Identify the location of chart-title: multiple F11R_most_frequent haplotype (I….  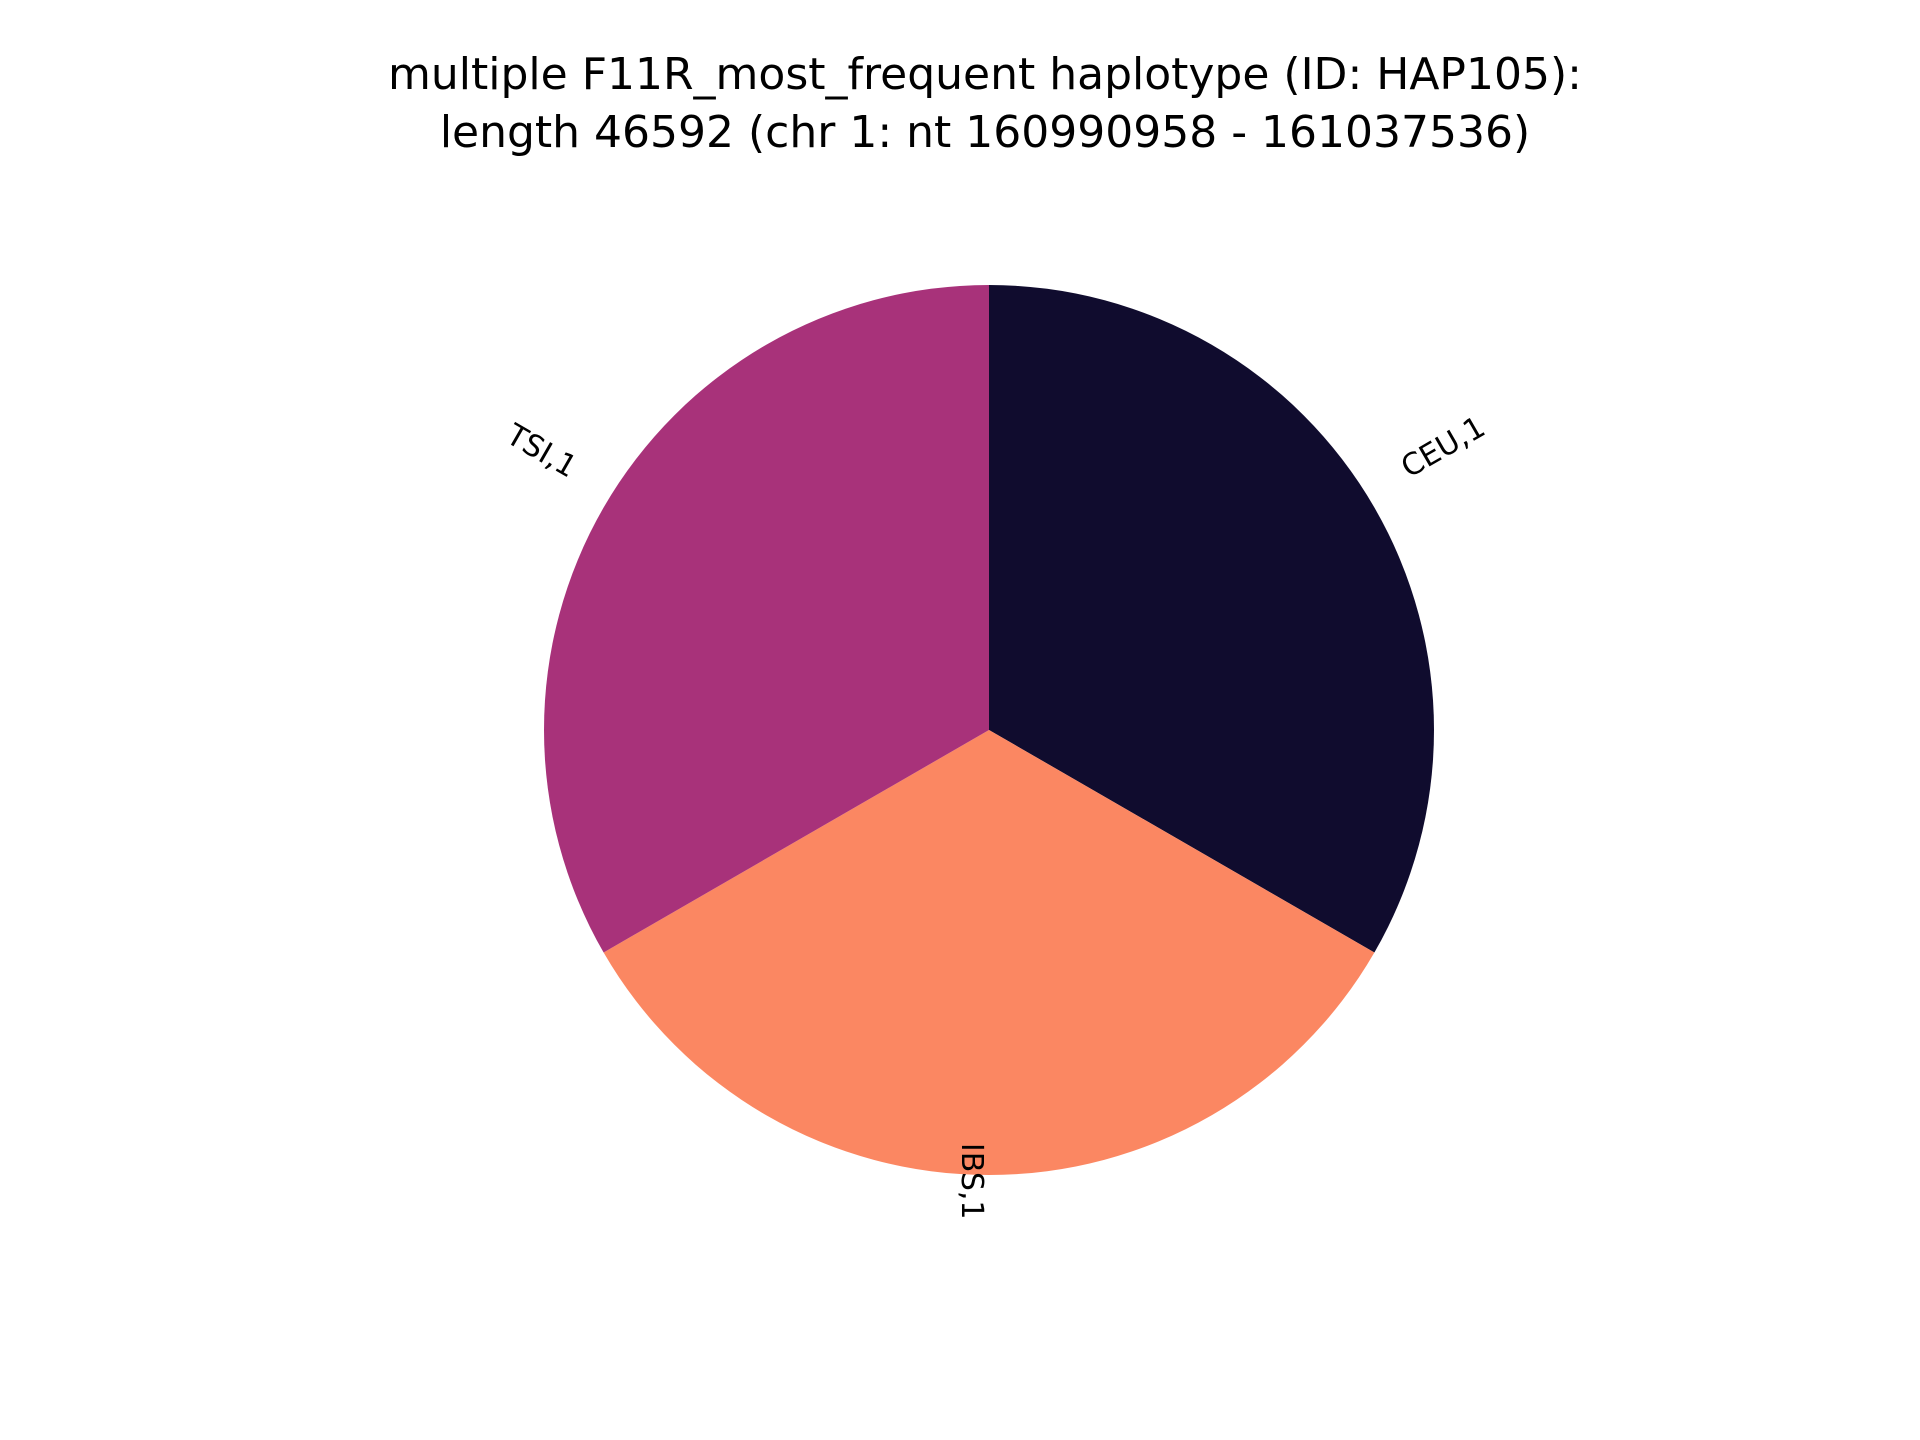
(985, 74).